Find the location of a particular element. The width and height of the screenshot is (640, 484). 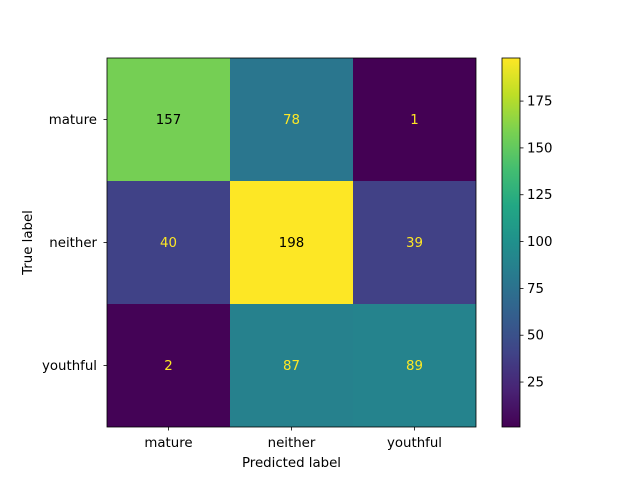

y-tick-label: youthful is located at coordinates (69, 366).